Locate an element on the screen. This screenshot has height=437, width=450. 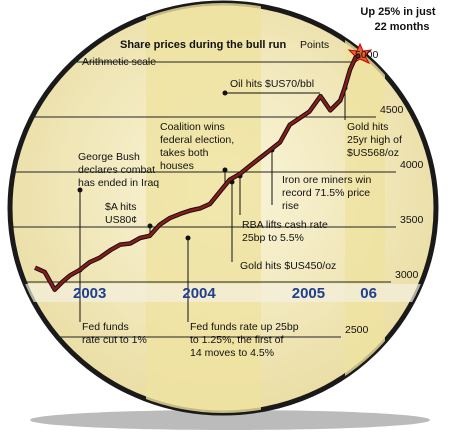
y-tick-label: 5000 is located at coordinates (367, 55).